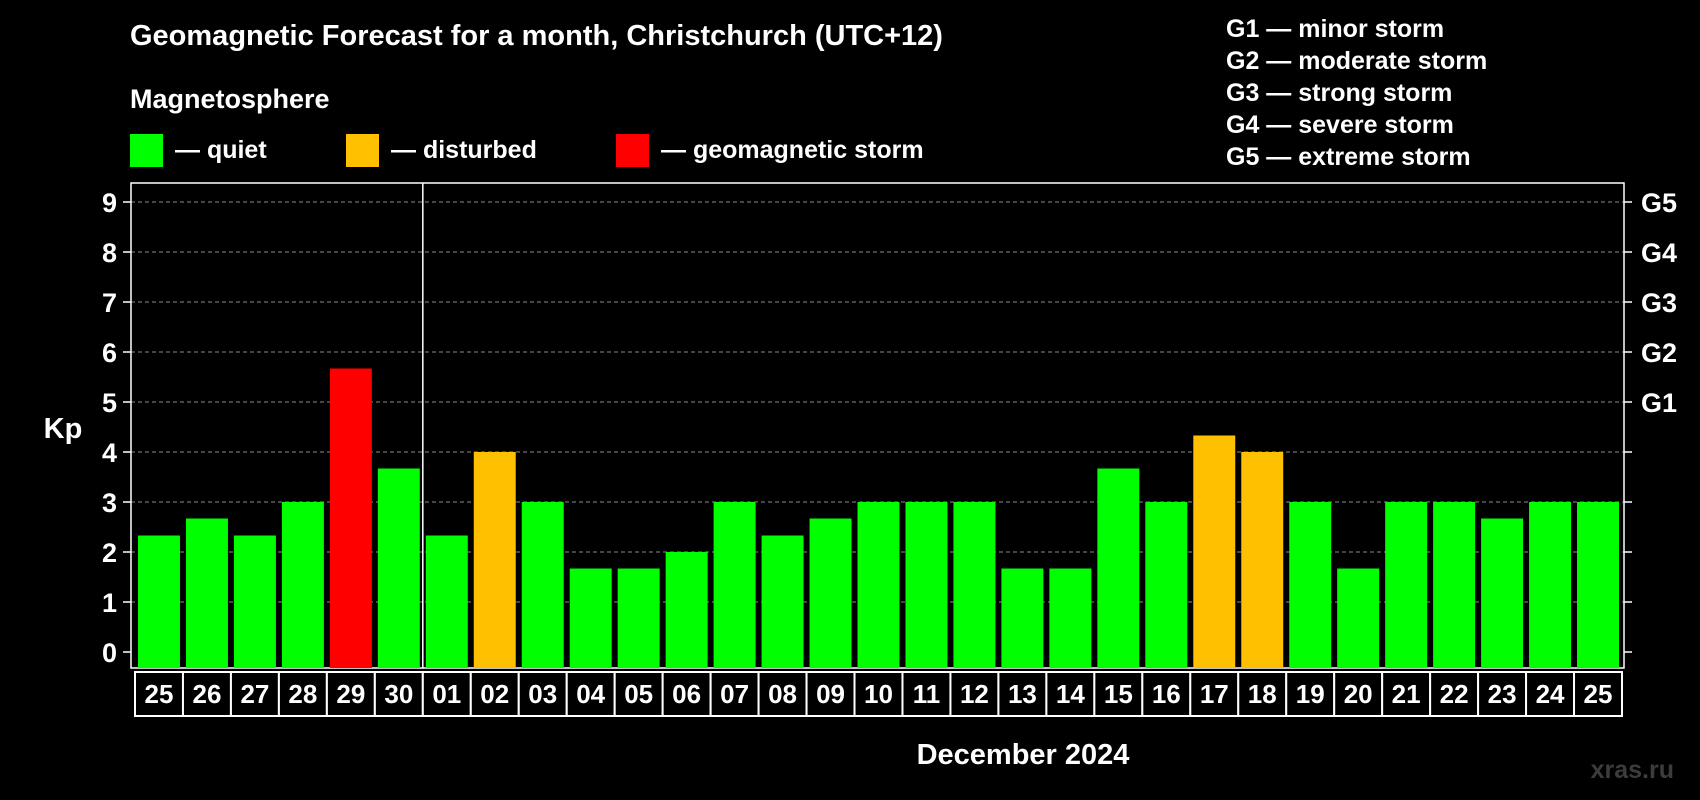 Image resolution: width=1700 pixels, height=800 pixels. I want to click on g-scale-label: G1, so click(1659, 403).